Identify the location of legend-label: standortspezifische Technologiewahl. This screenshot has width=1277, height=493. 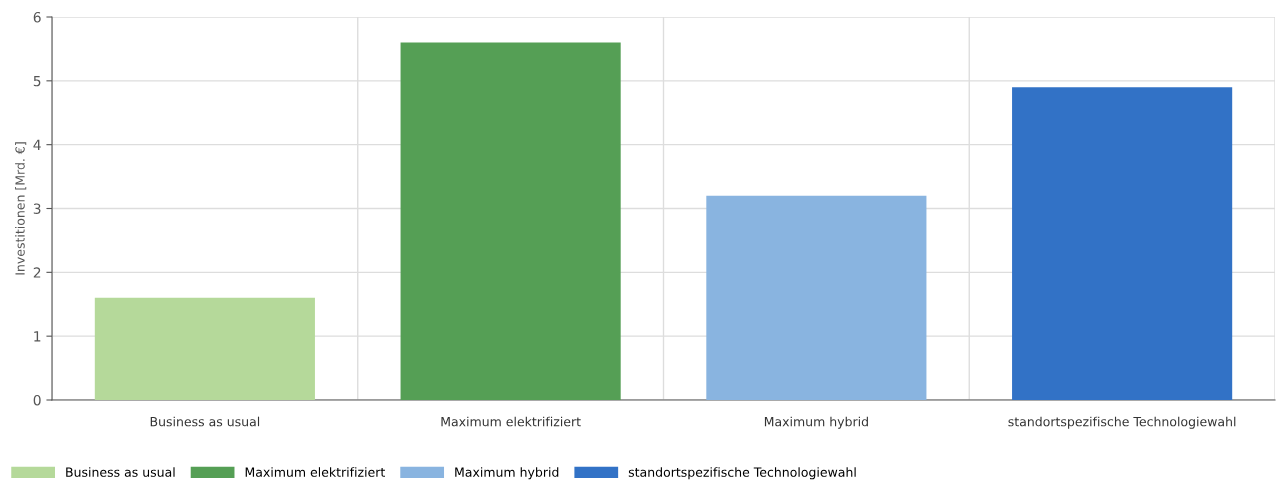
(742, 473).